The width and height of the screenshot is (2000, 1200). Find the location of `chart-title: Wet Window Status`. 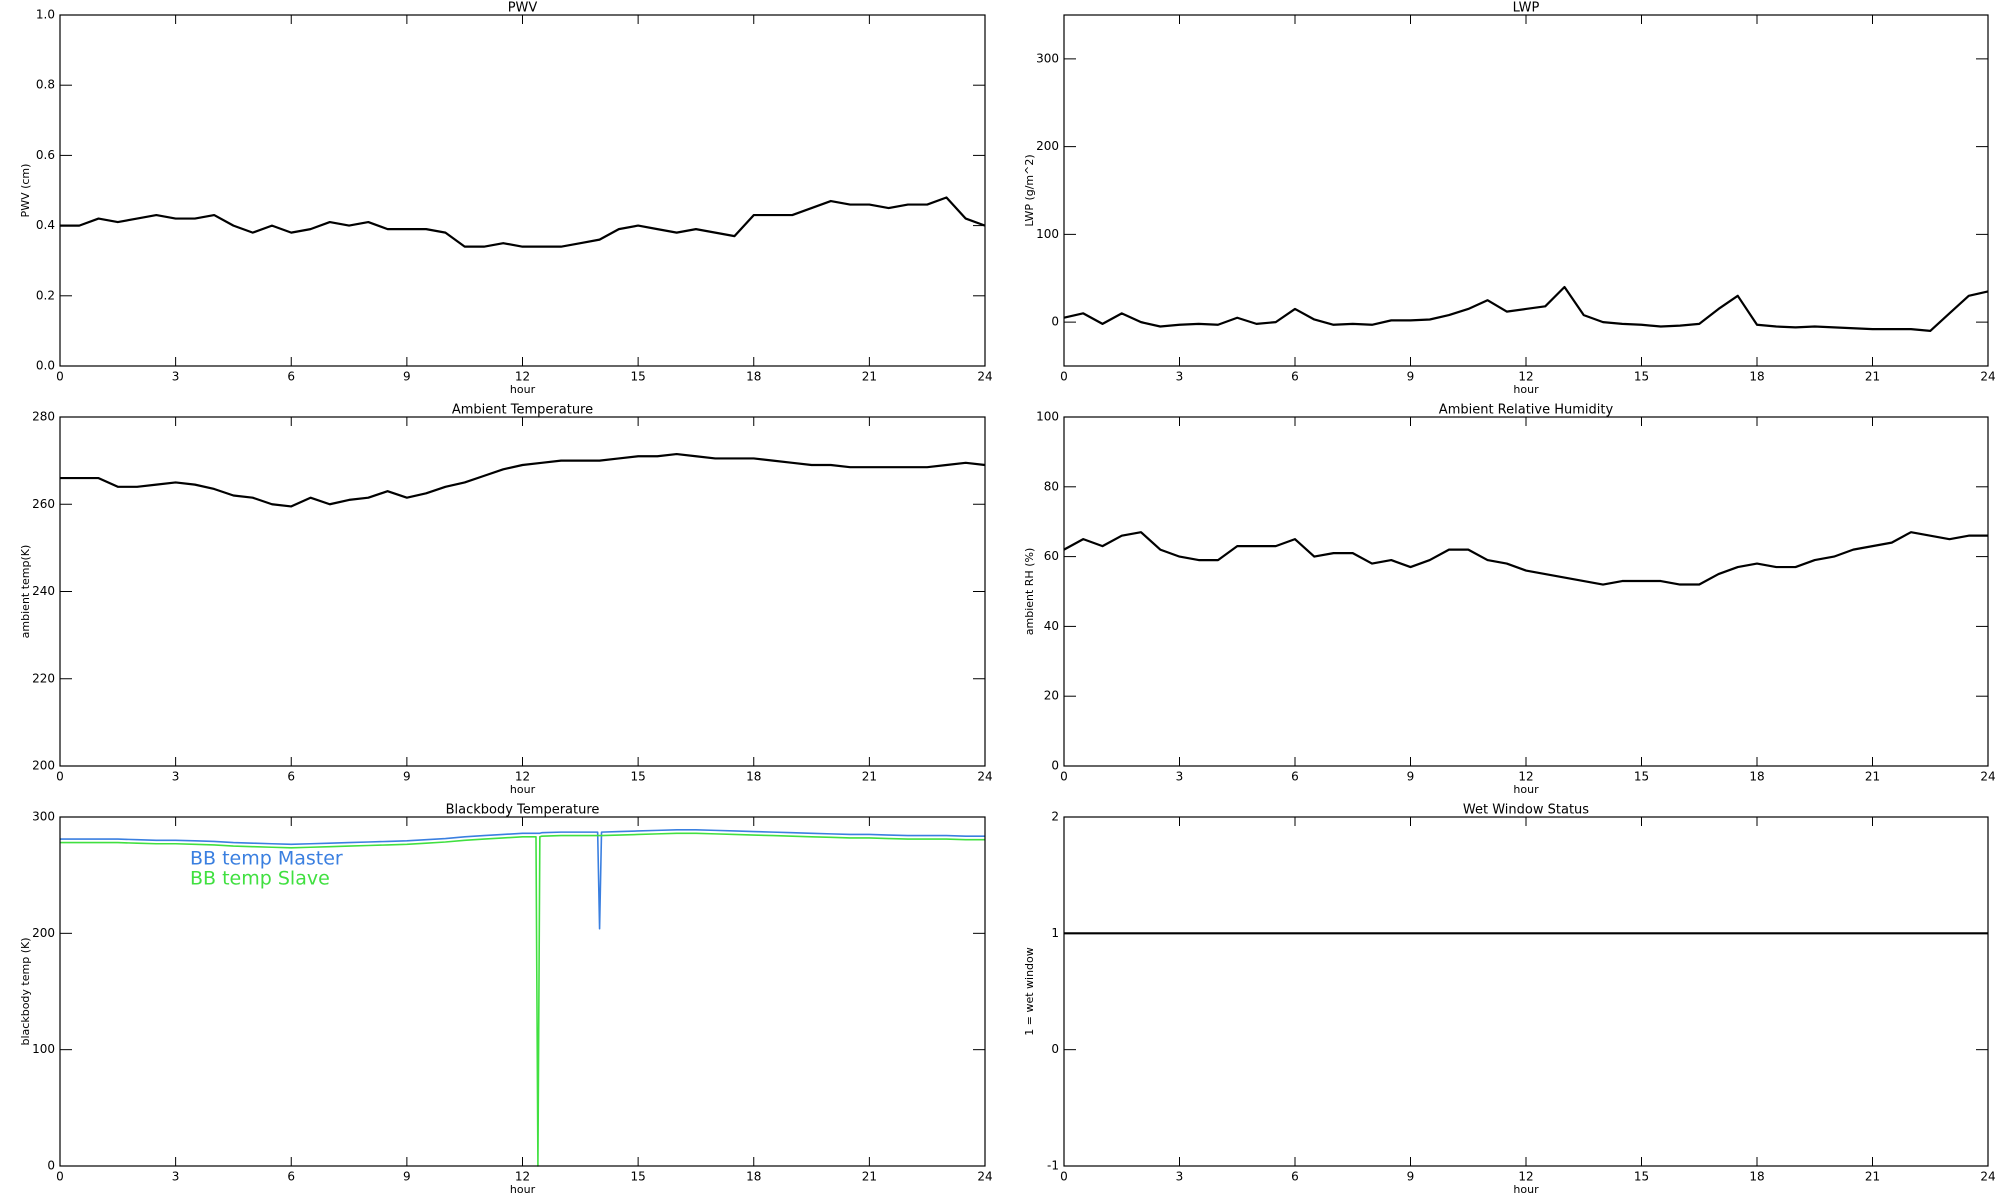

chart-title: Wet Window Status is located at coordinates (1526, 810).